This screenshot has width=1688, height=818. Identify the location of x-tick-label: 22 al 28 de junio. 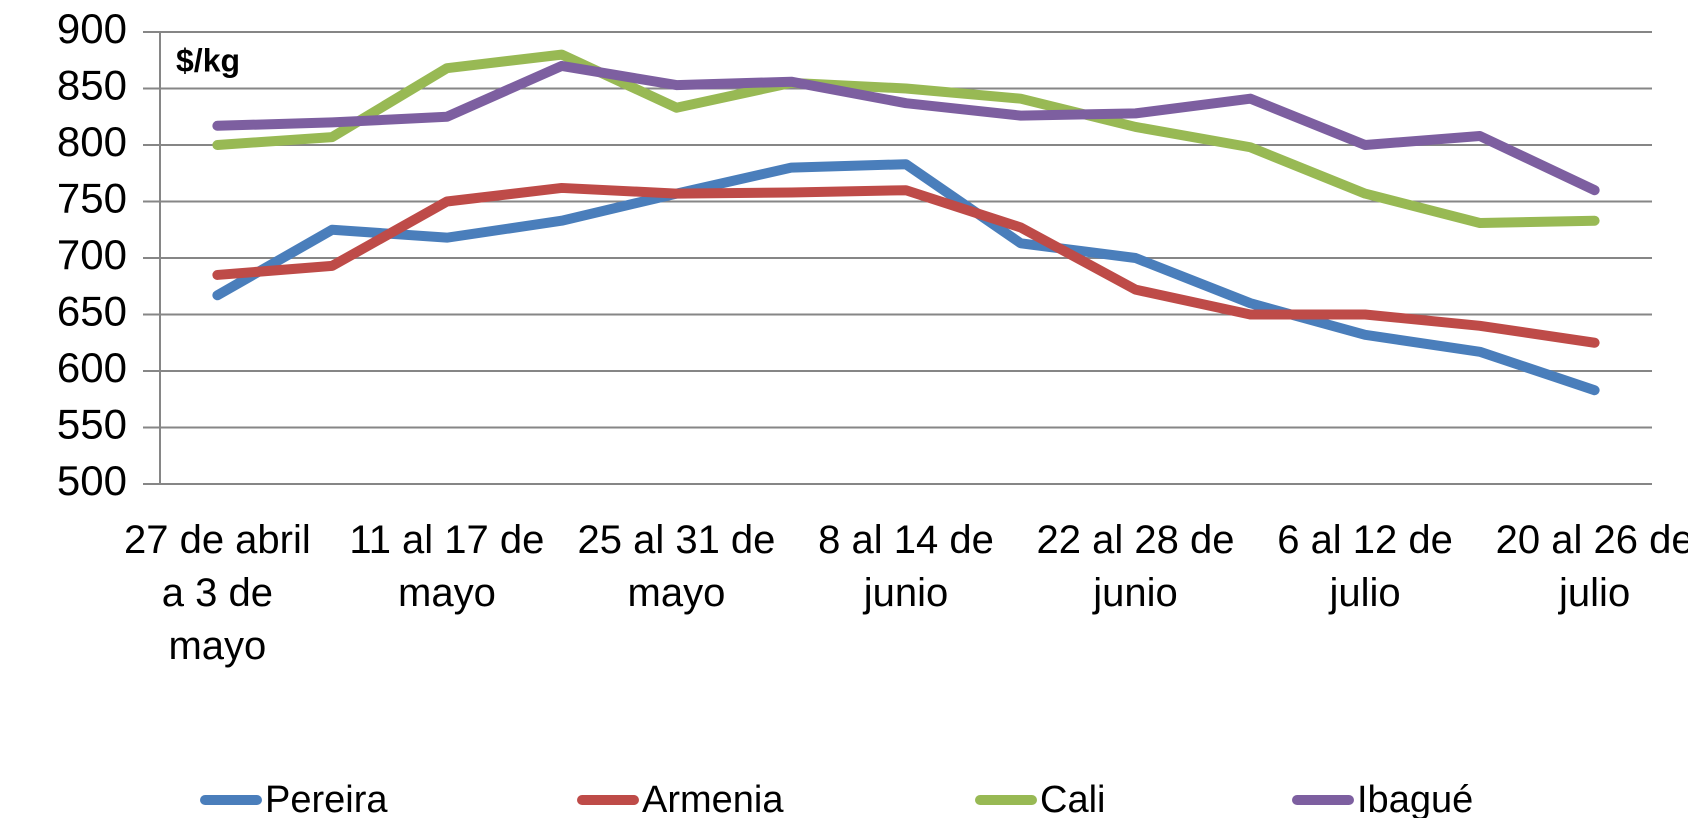
(1135, 566).